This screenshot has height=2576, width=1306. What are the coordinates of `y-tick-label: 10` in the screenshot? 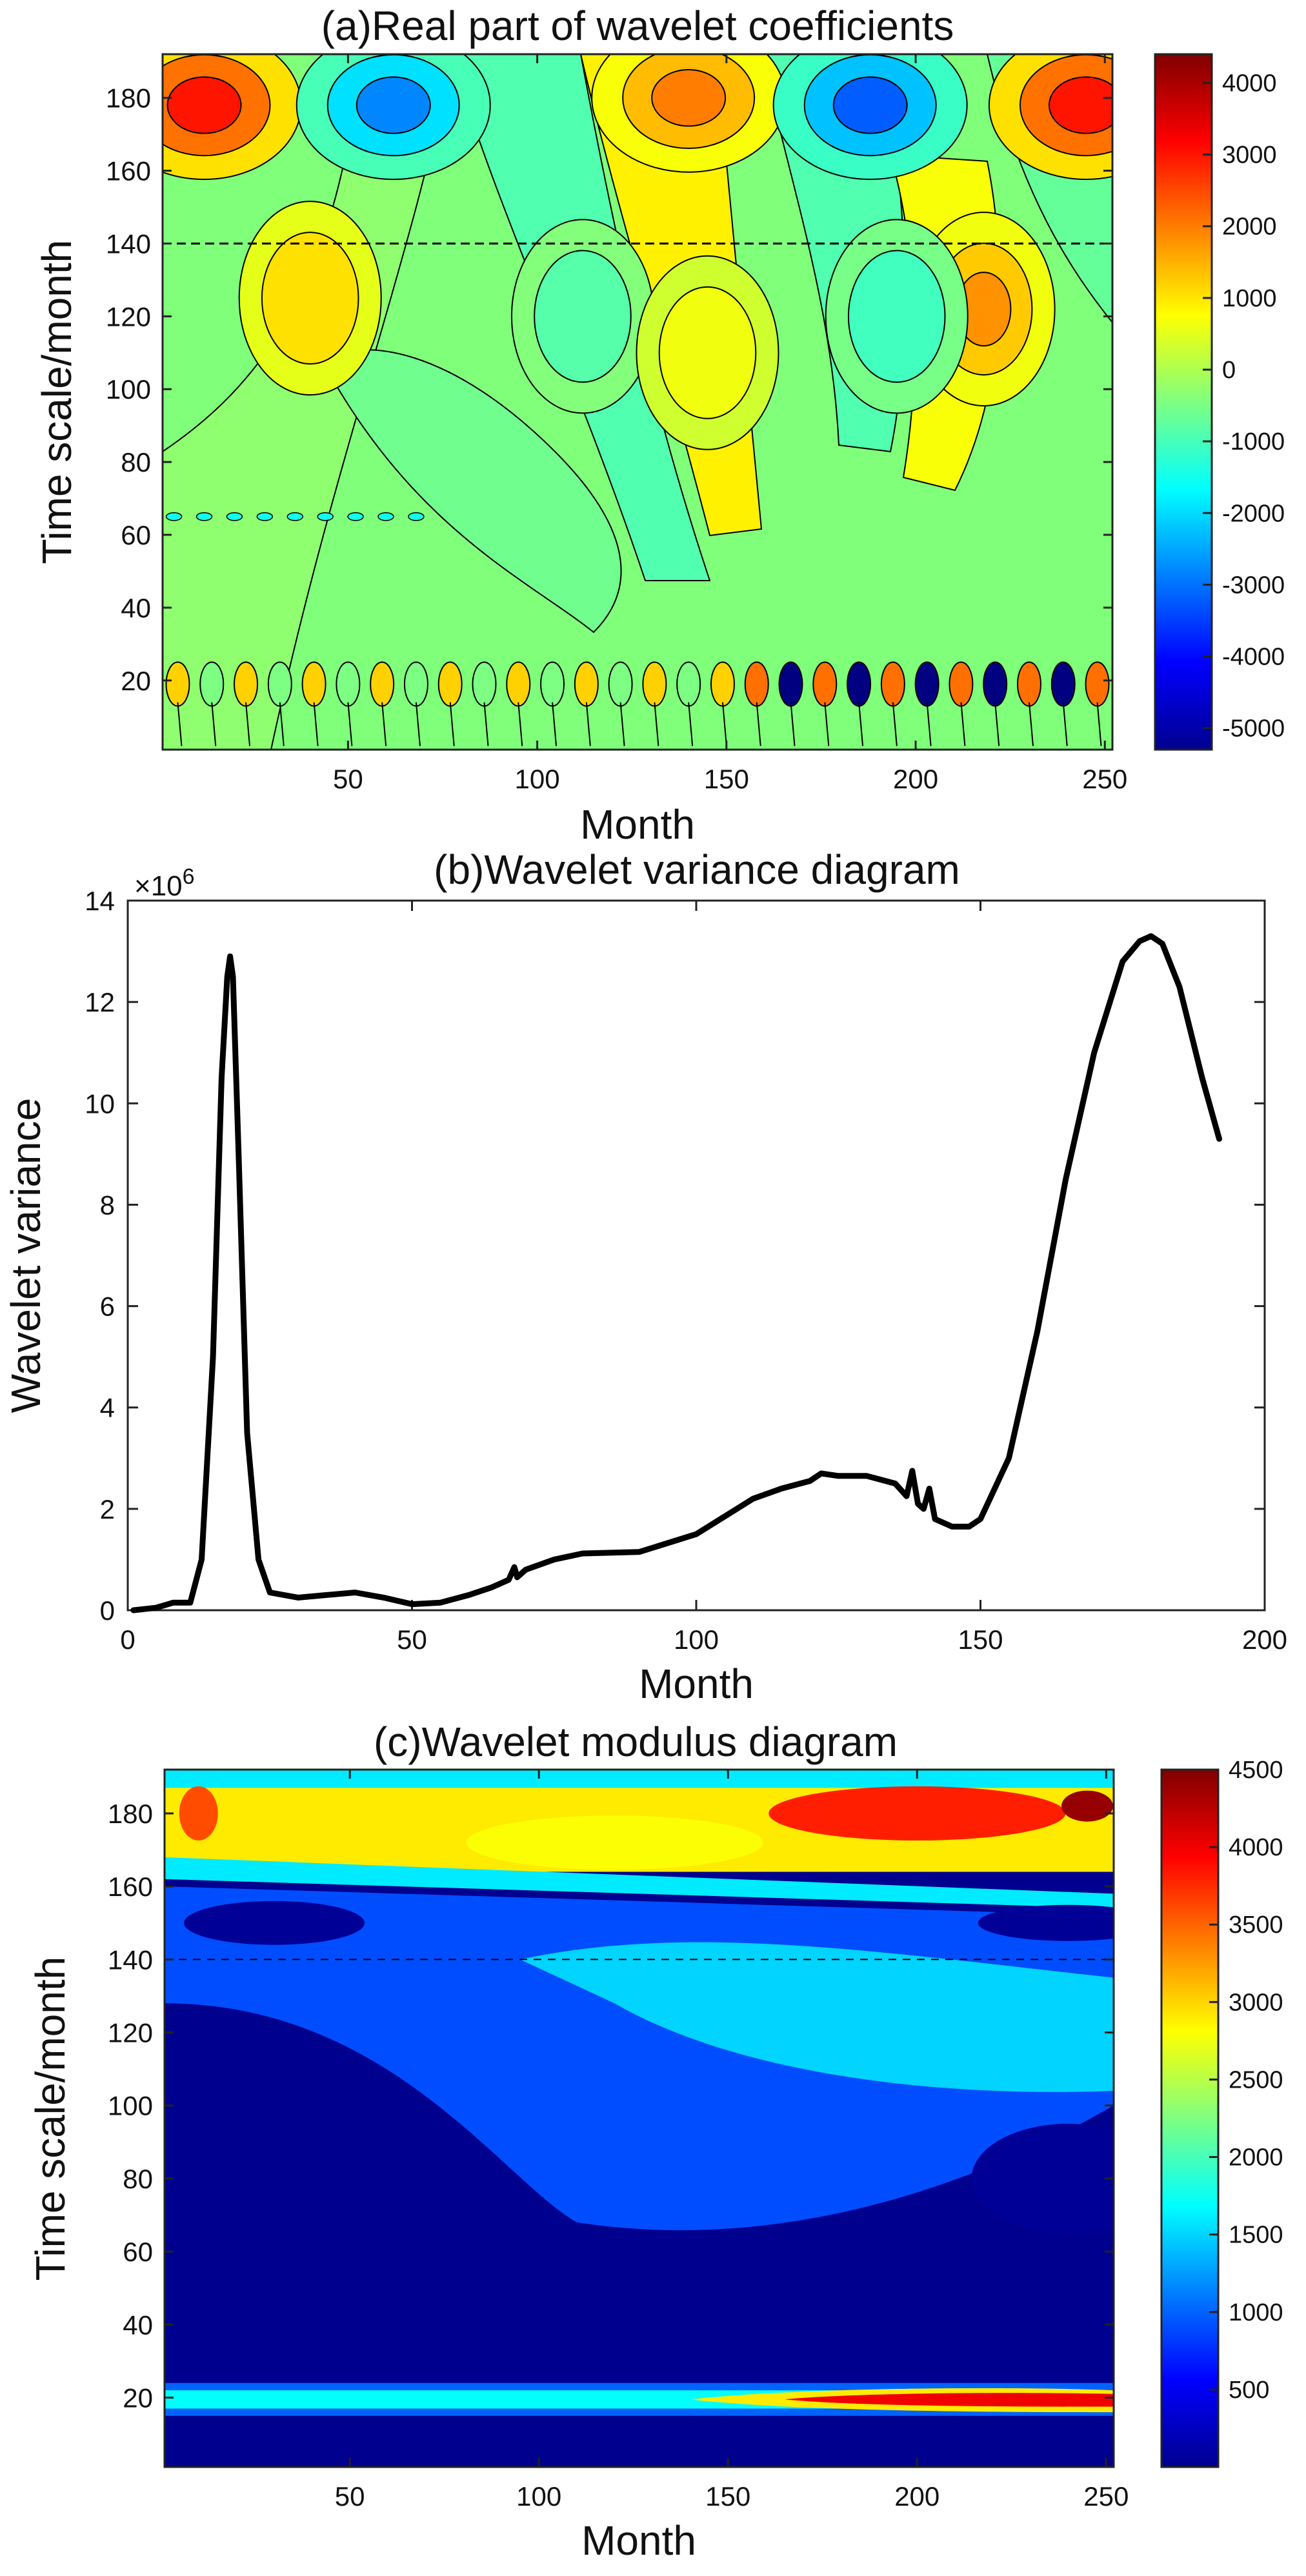 It's located at (100, 1103).